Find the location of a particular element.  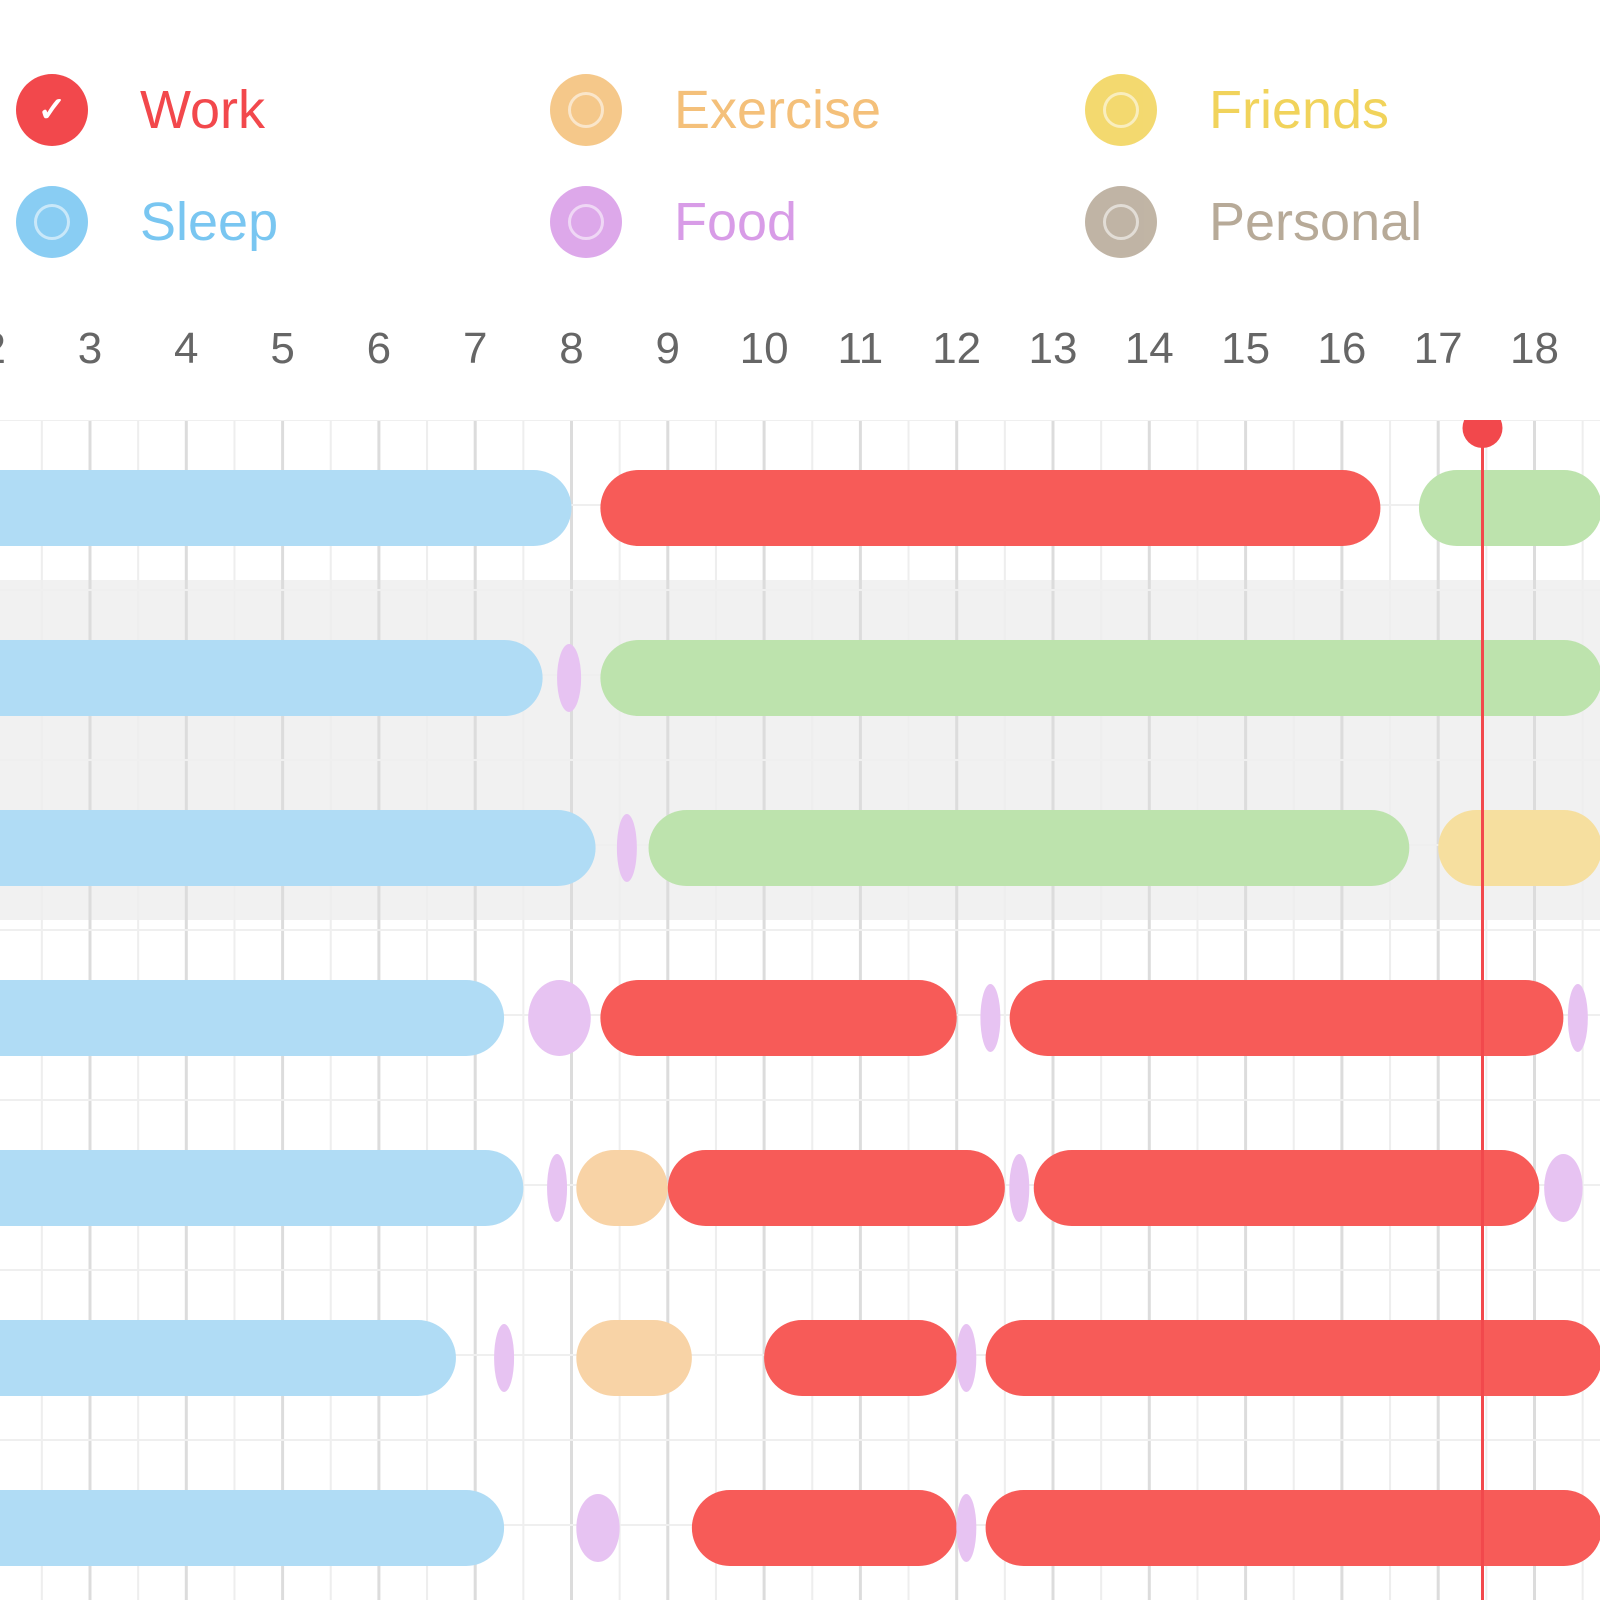

legend-item-work: ✓ Work is located at coordinates (140, 110).